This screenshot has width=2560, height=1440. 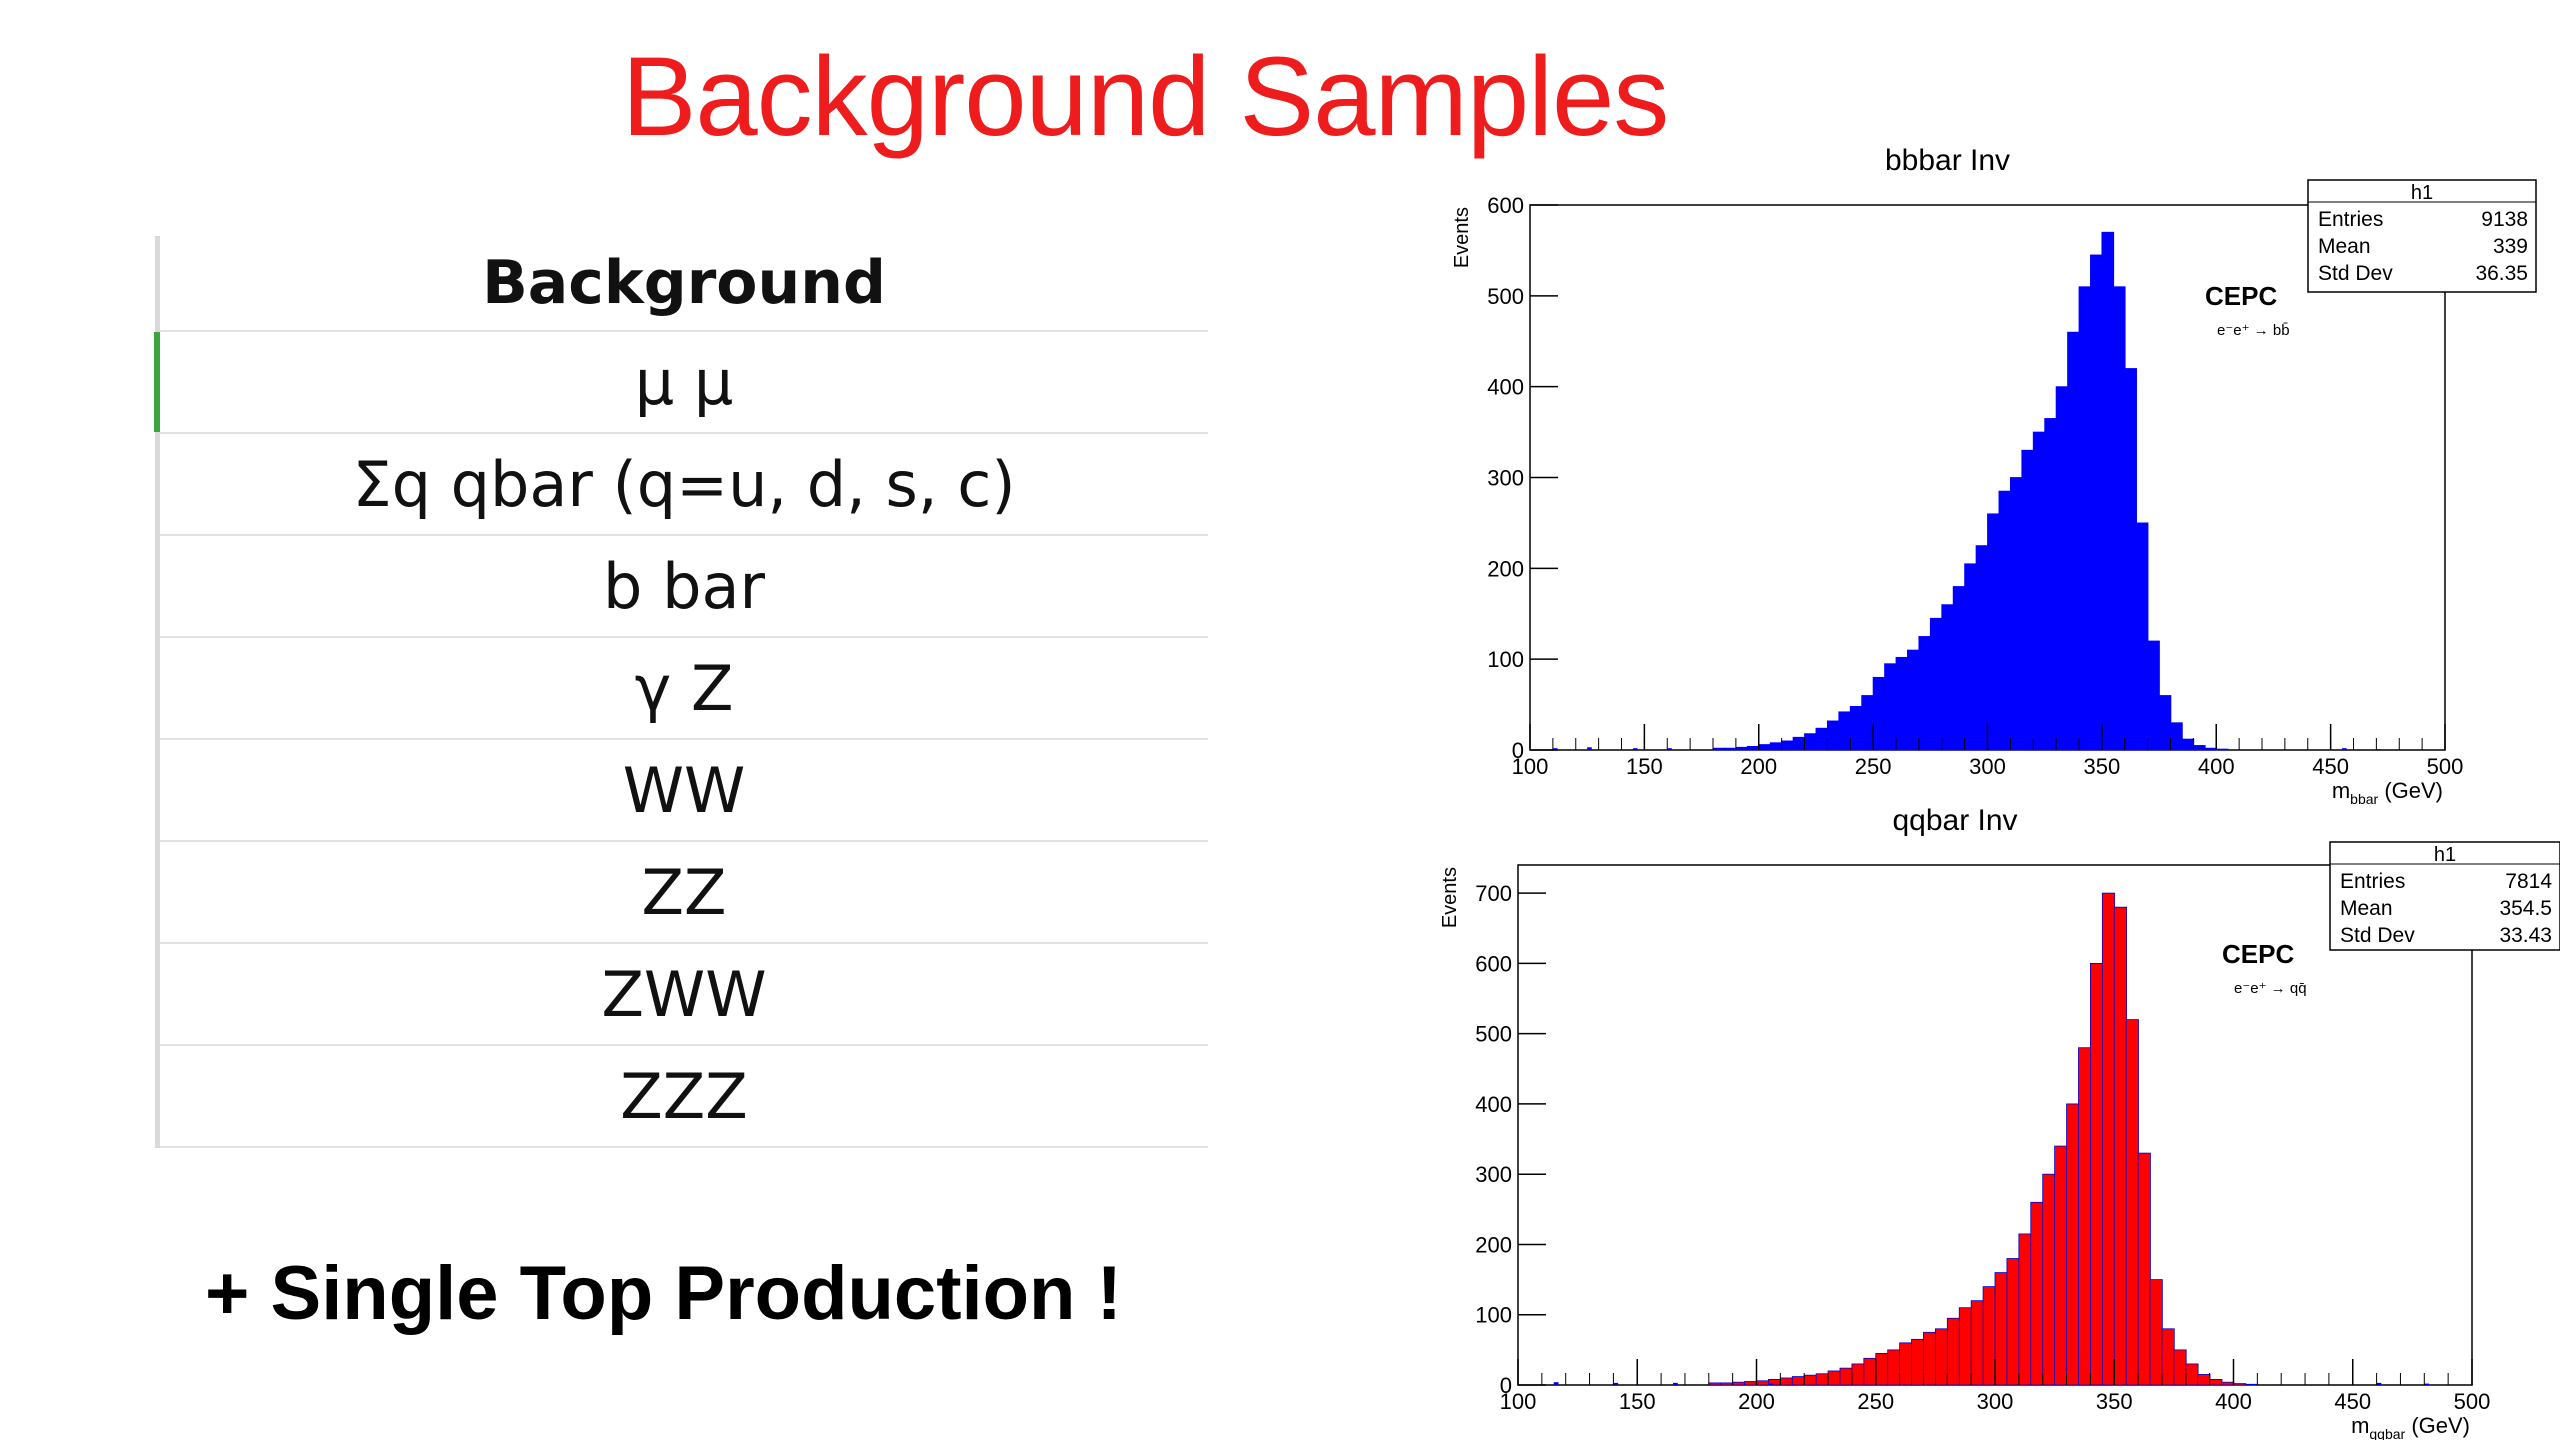 What do you see at coordinates (1637, 1401) in the screenshot?
I see `qqbar-xtick-label: 150` at bounding box center [1637, 1401].